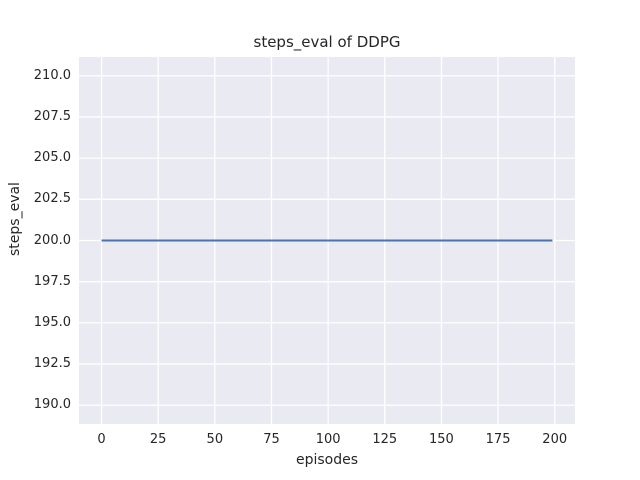 Image resolution: width=640 pixels, height=480 pixels. What do you see at coordinates (385, 439) in the screenshot?
I see `x-tick-label: 125` at bounding box center [385, 439].